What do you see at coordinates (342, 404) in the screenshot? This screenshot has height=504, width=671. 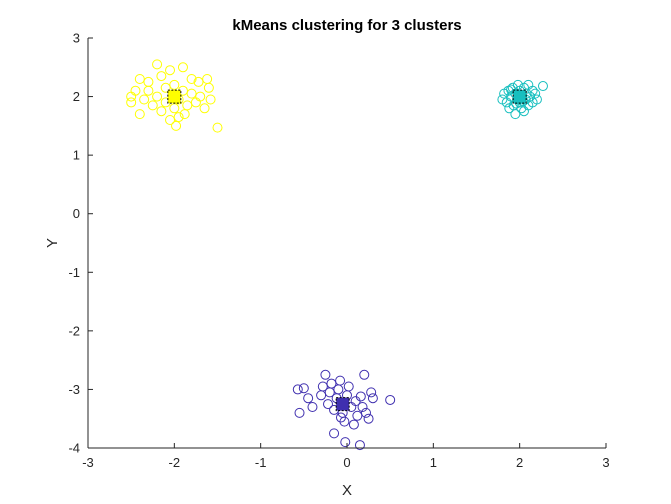 I see `centroid-3-marker` at bounding box center [342, 404].